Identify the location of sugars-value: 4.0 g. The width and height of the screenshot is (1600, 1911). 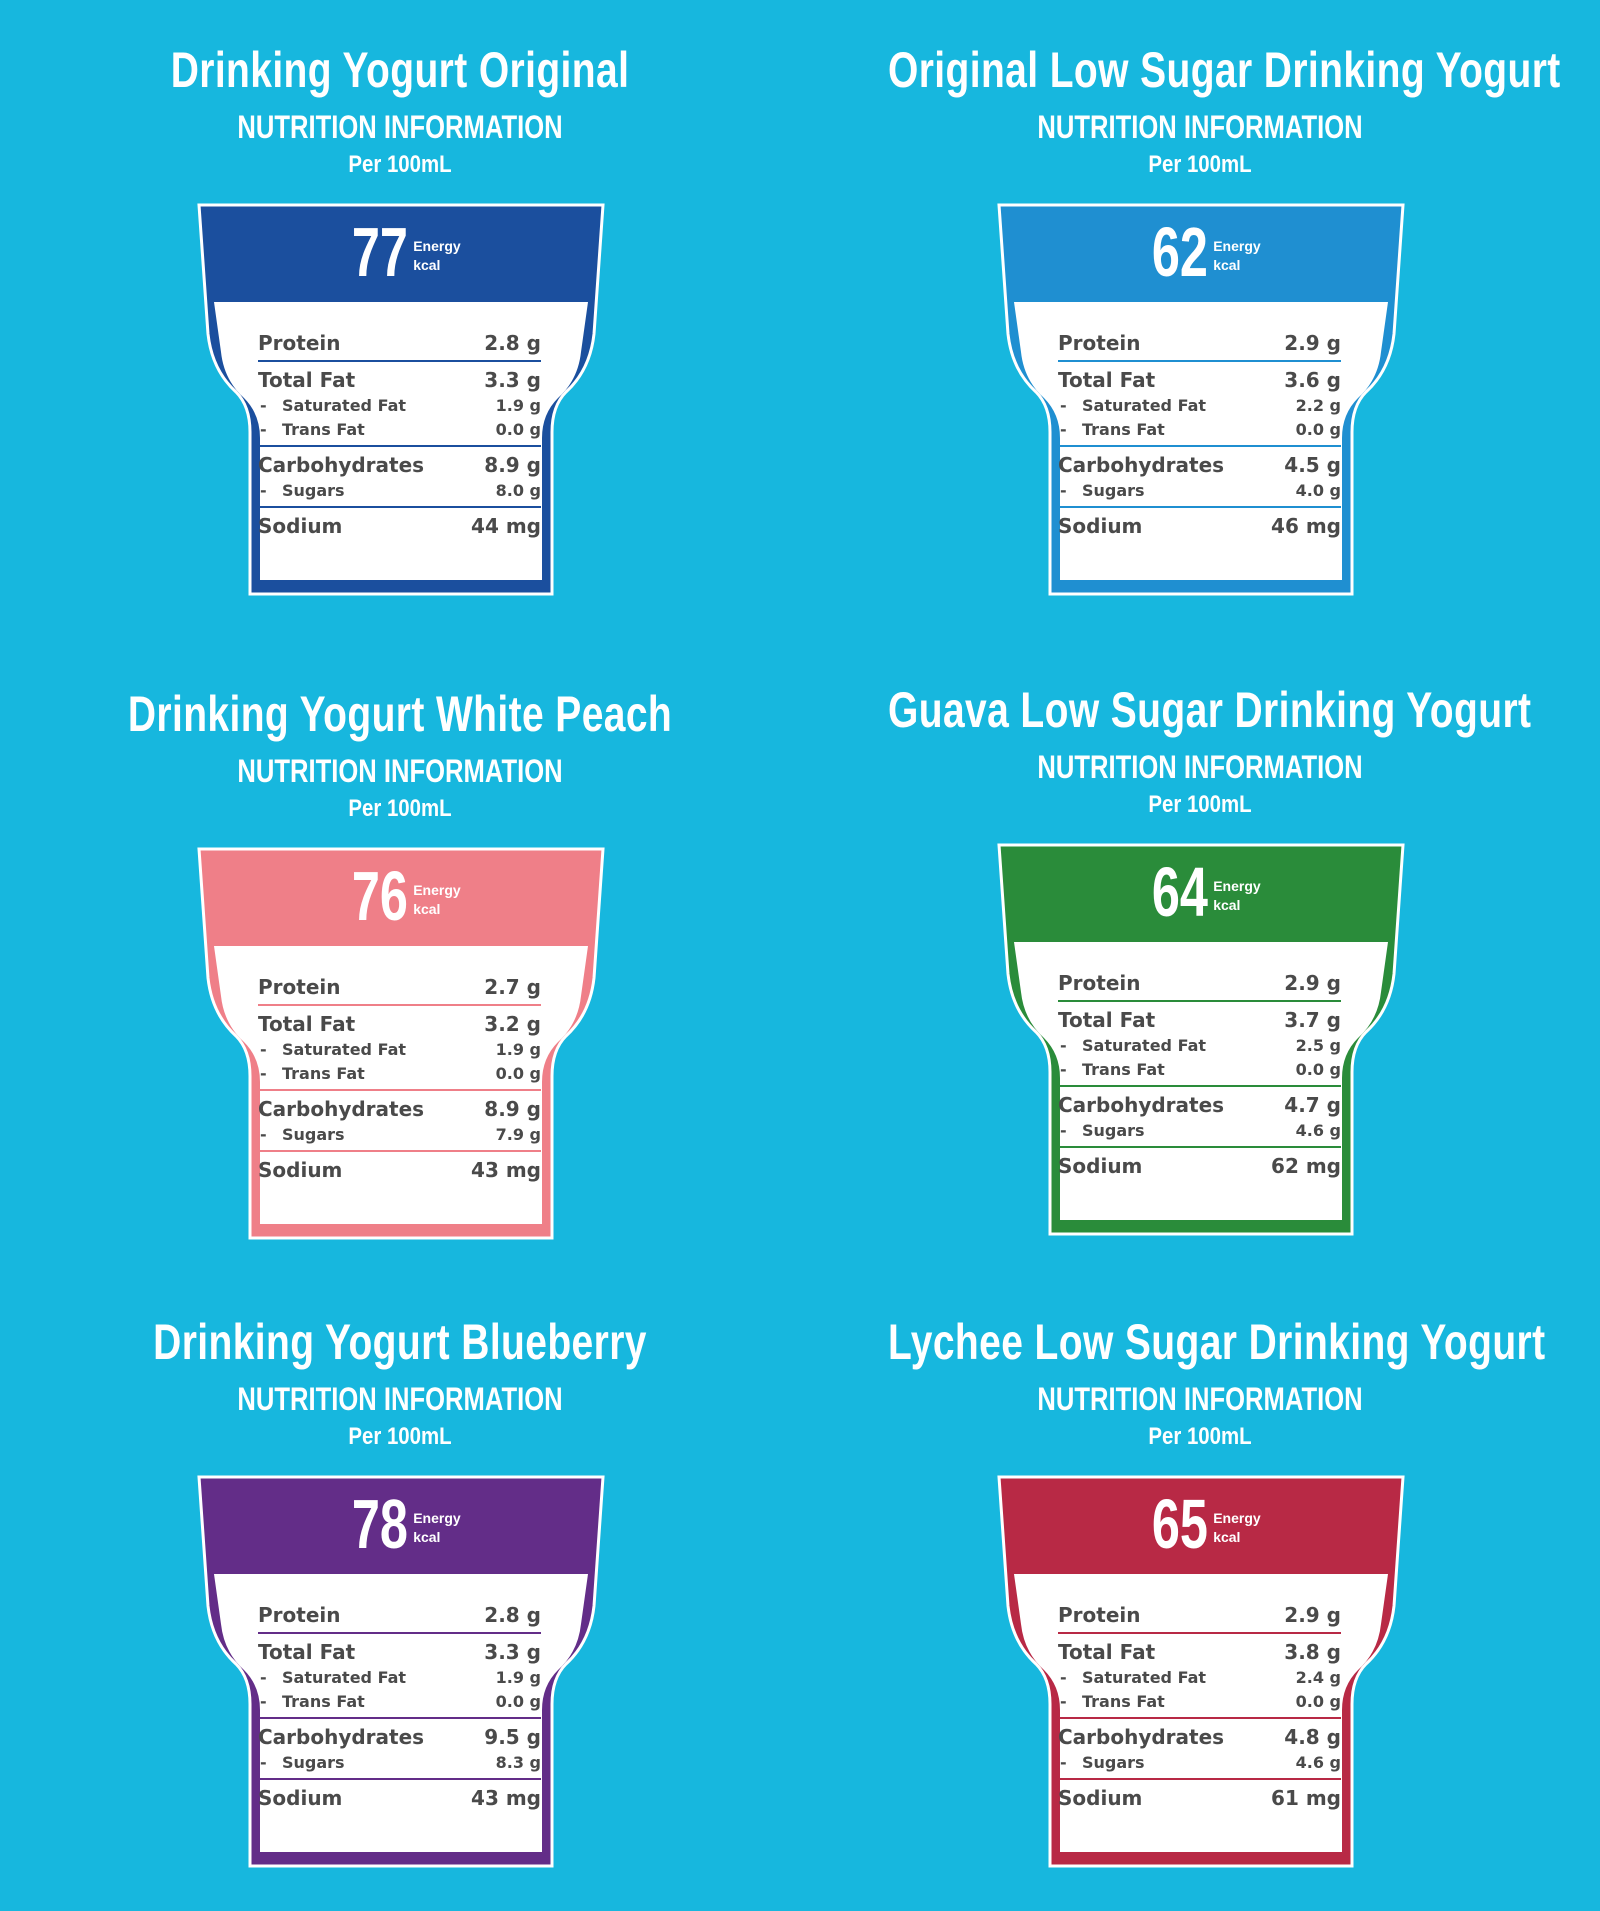
(1318, 490).